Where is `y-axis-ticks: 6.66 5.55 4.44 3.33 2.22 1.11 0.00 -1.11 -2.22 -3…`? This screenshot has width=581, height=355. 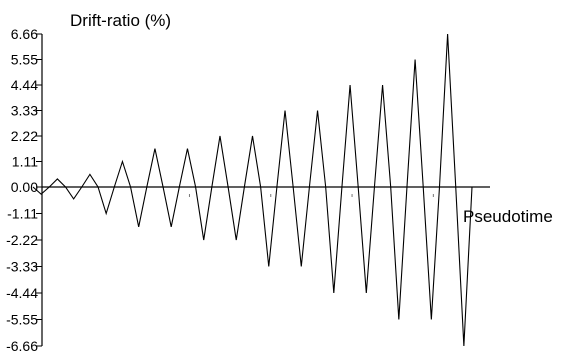
y-axis-ticks: 6.66 5.55 4.44 3.33 2.22 1.11 0.00 -1.11 -2.22 -3… is located at coordinates (24, 190).